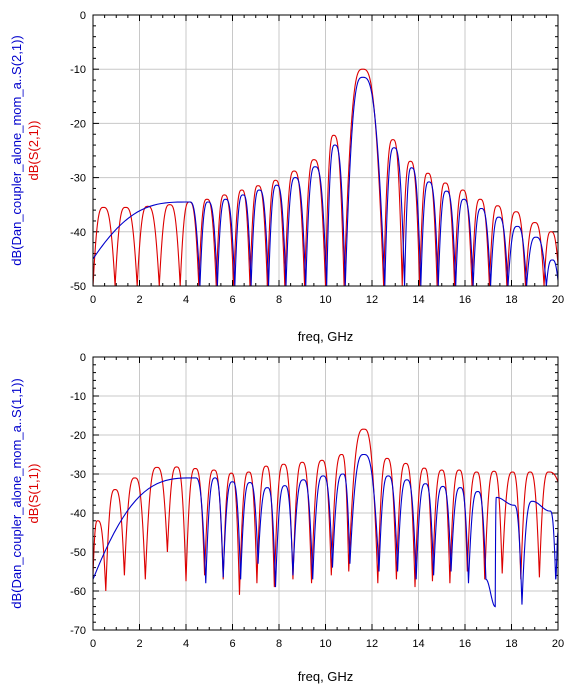 This screenshot has width=566, height=691. Describe the element at coordinates (78, 592) in the screenshot. I see `y-tick-label: -60` at that location.